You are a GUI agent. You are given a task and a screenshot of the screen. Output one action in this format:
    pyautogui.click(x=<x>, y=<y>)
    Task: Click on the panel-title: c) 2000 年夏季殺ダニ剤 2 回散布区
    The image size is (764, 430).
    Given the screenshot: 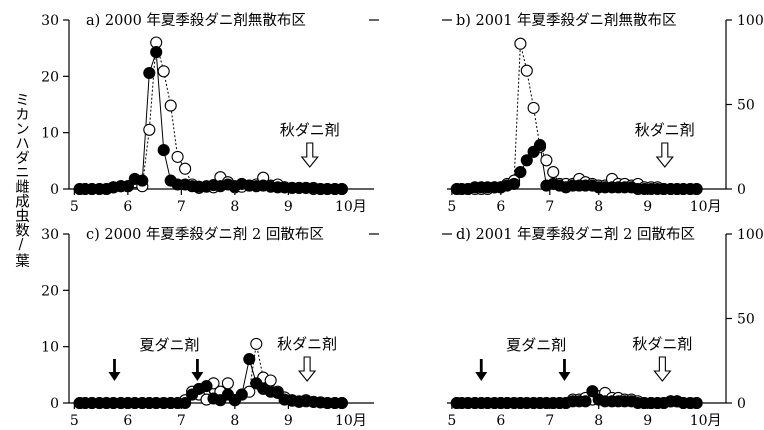 What is the action you would take?
    pyautogui.click(x=205, y=234)
    